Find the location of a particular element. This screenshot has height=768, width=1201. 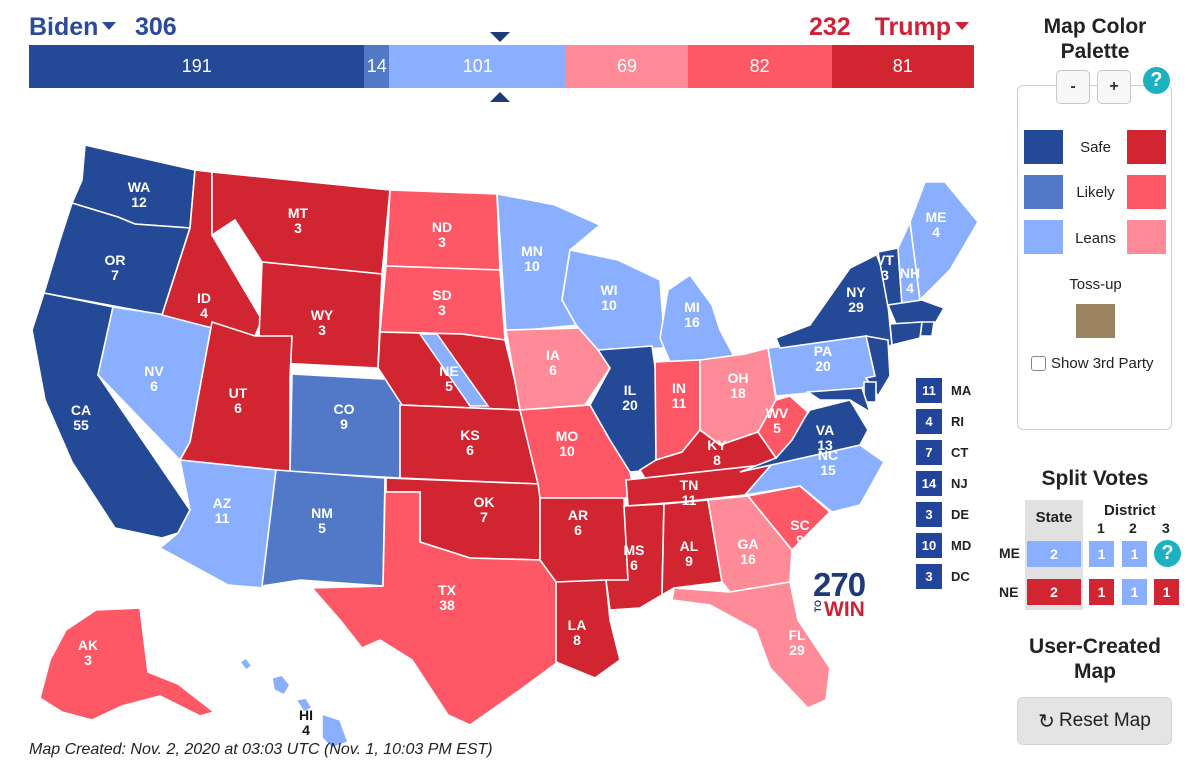

biden-dropdown: Biden is located at coordinates (75, 27).